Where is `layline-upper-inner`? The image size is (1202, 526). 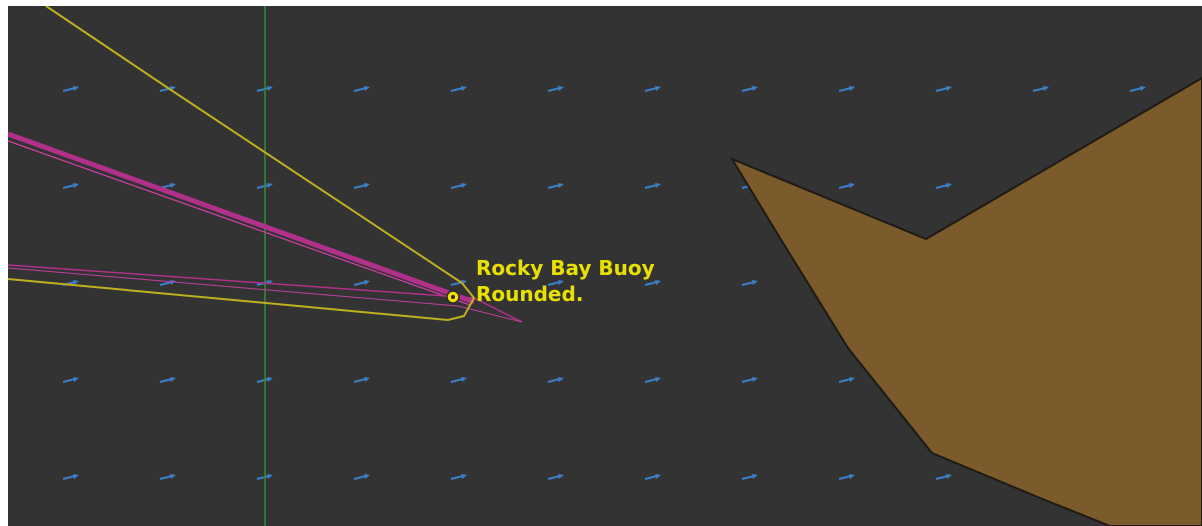
layline-upper-inner is located at coordinates (239, 223).